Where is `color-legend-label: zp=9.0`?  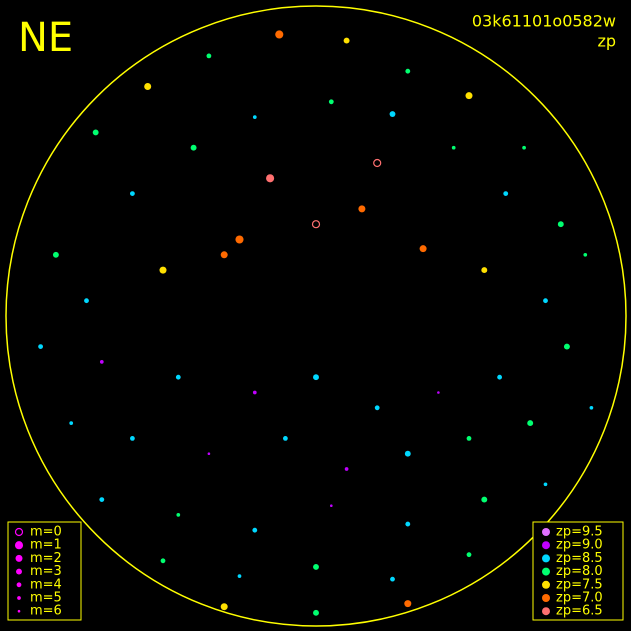
color-legend-label: zp=9.0 is located at coordinates (579, 545).